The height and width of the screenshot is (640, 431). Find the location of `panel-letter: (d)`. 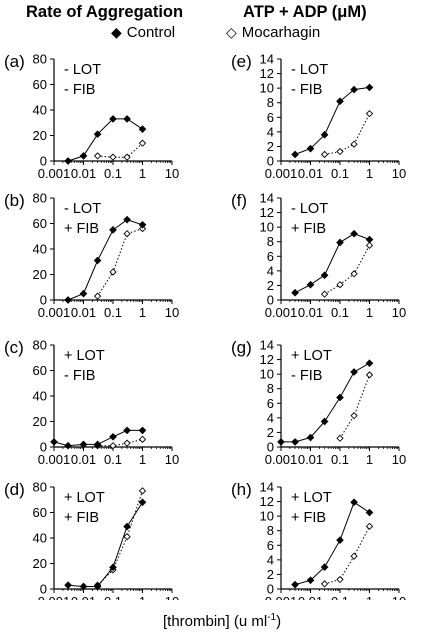

panel-letter: (d) is located at coordinates (14, 489).